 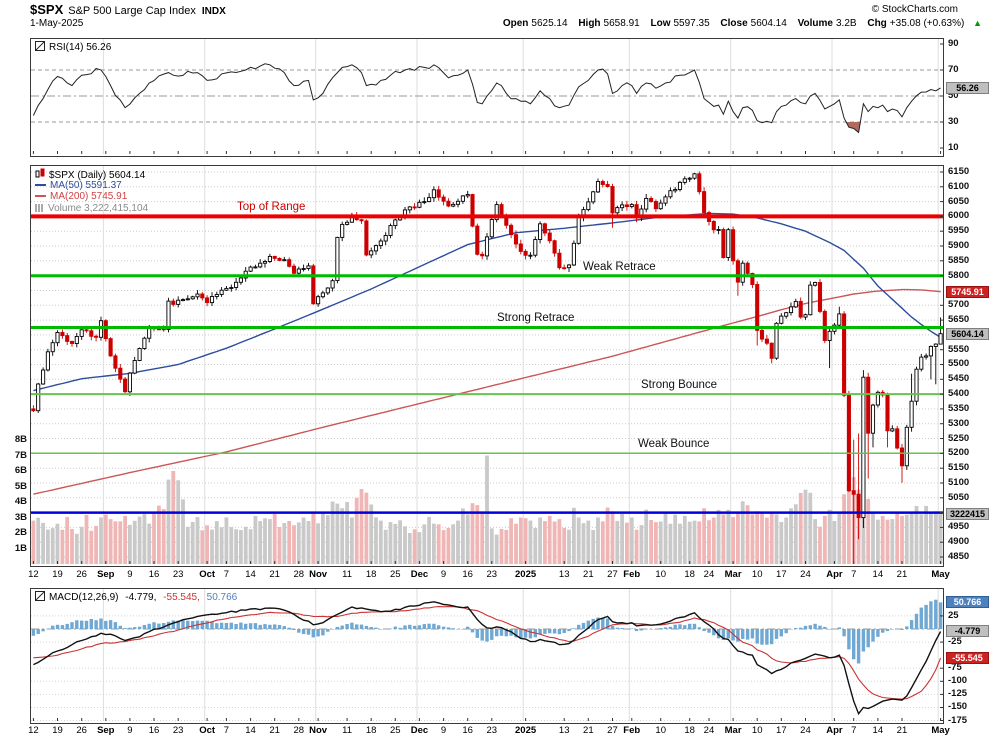 I want to click on price-tick-label: 5700, so click(x=959, y=305).